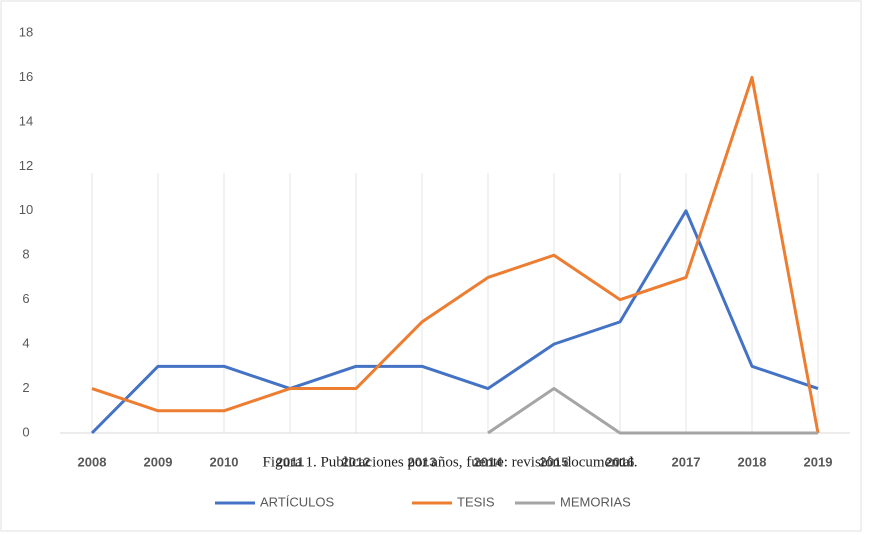 This screenshot has width=873, height=535. I want to click on y-tick-label: 12, so click(26, 165).